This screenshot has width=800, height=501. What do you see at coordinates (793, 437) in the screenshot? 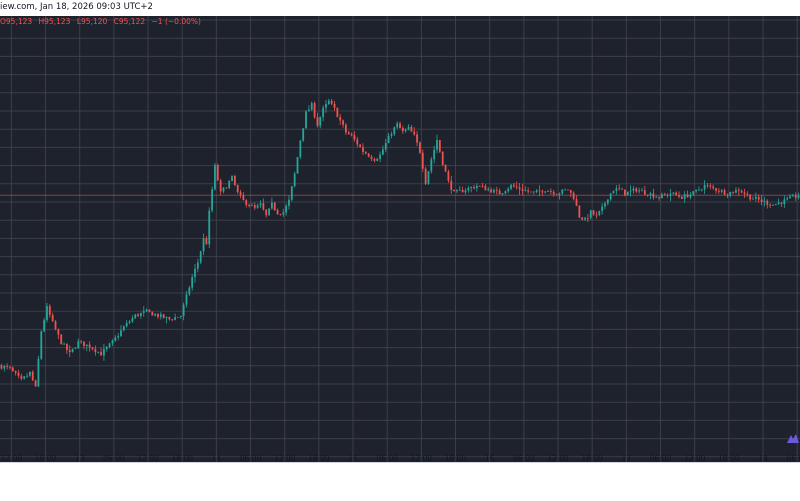
I see `tradingview-logo-icon` at bounding box center [793, 437].